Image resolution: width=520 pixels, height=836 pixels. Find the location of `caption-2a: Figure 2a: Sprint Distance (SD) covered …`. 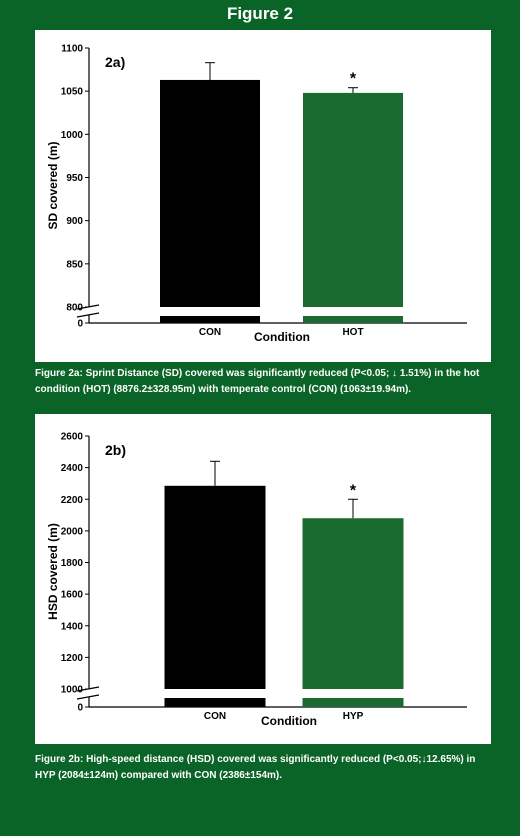

caption-2a: Figure 2a: Sprint Distance (SD) covered … is located at coordinates (257, 381).